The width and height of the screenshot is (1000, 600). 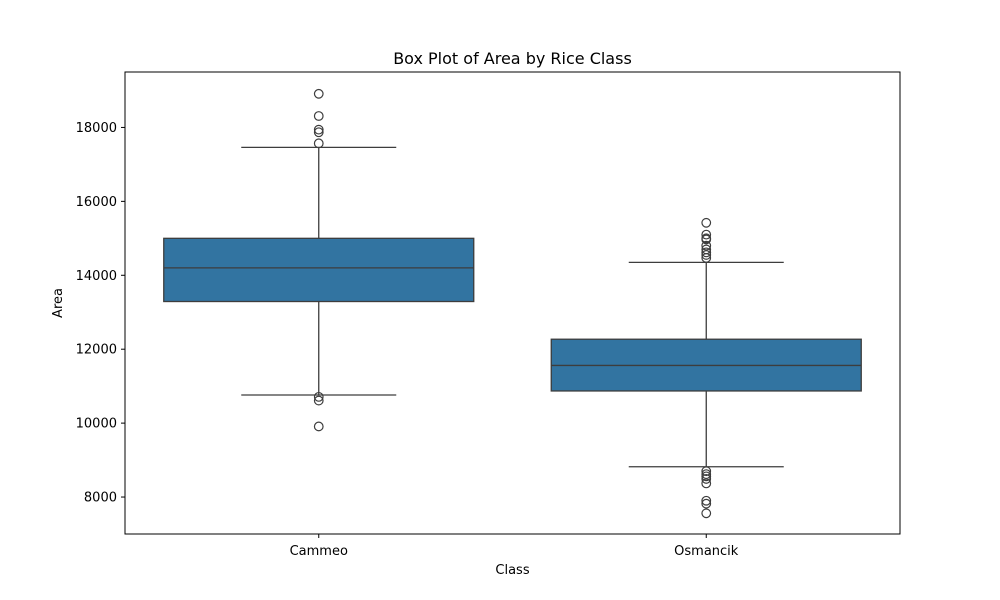 I want to click on box-iqr-cammeo, so click(x=319, y=270).